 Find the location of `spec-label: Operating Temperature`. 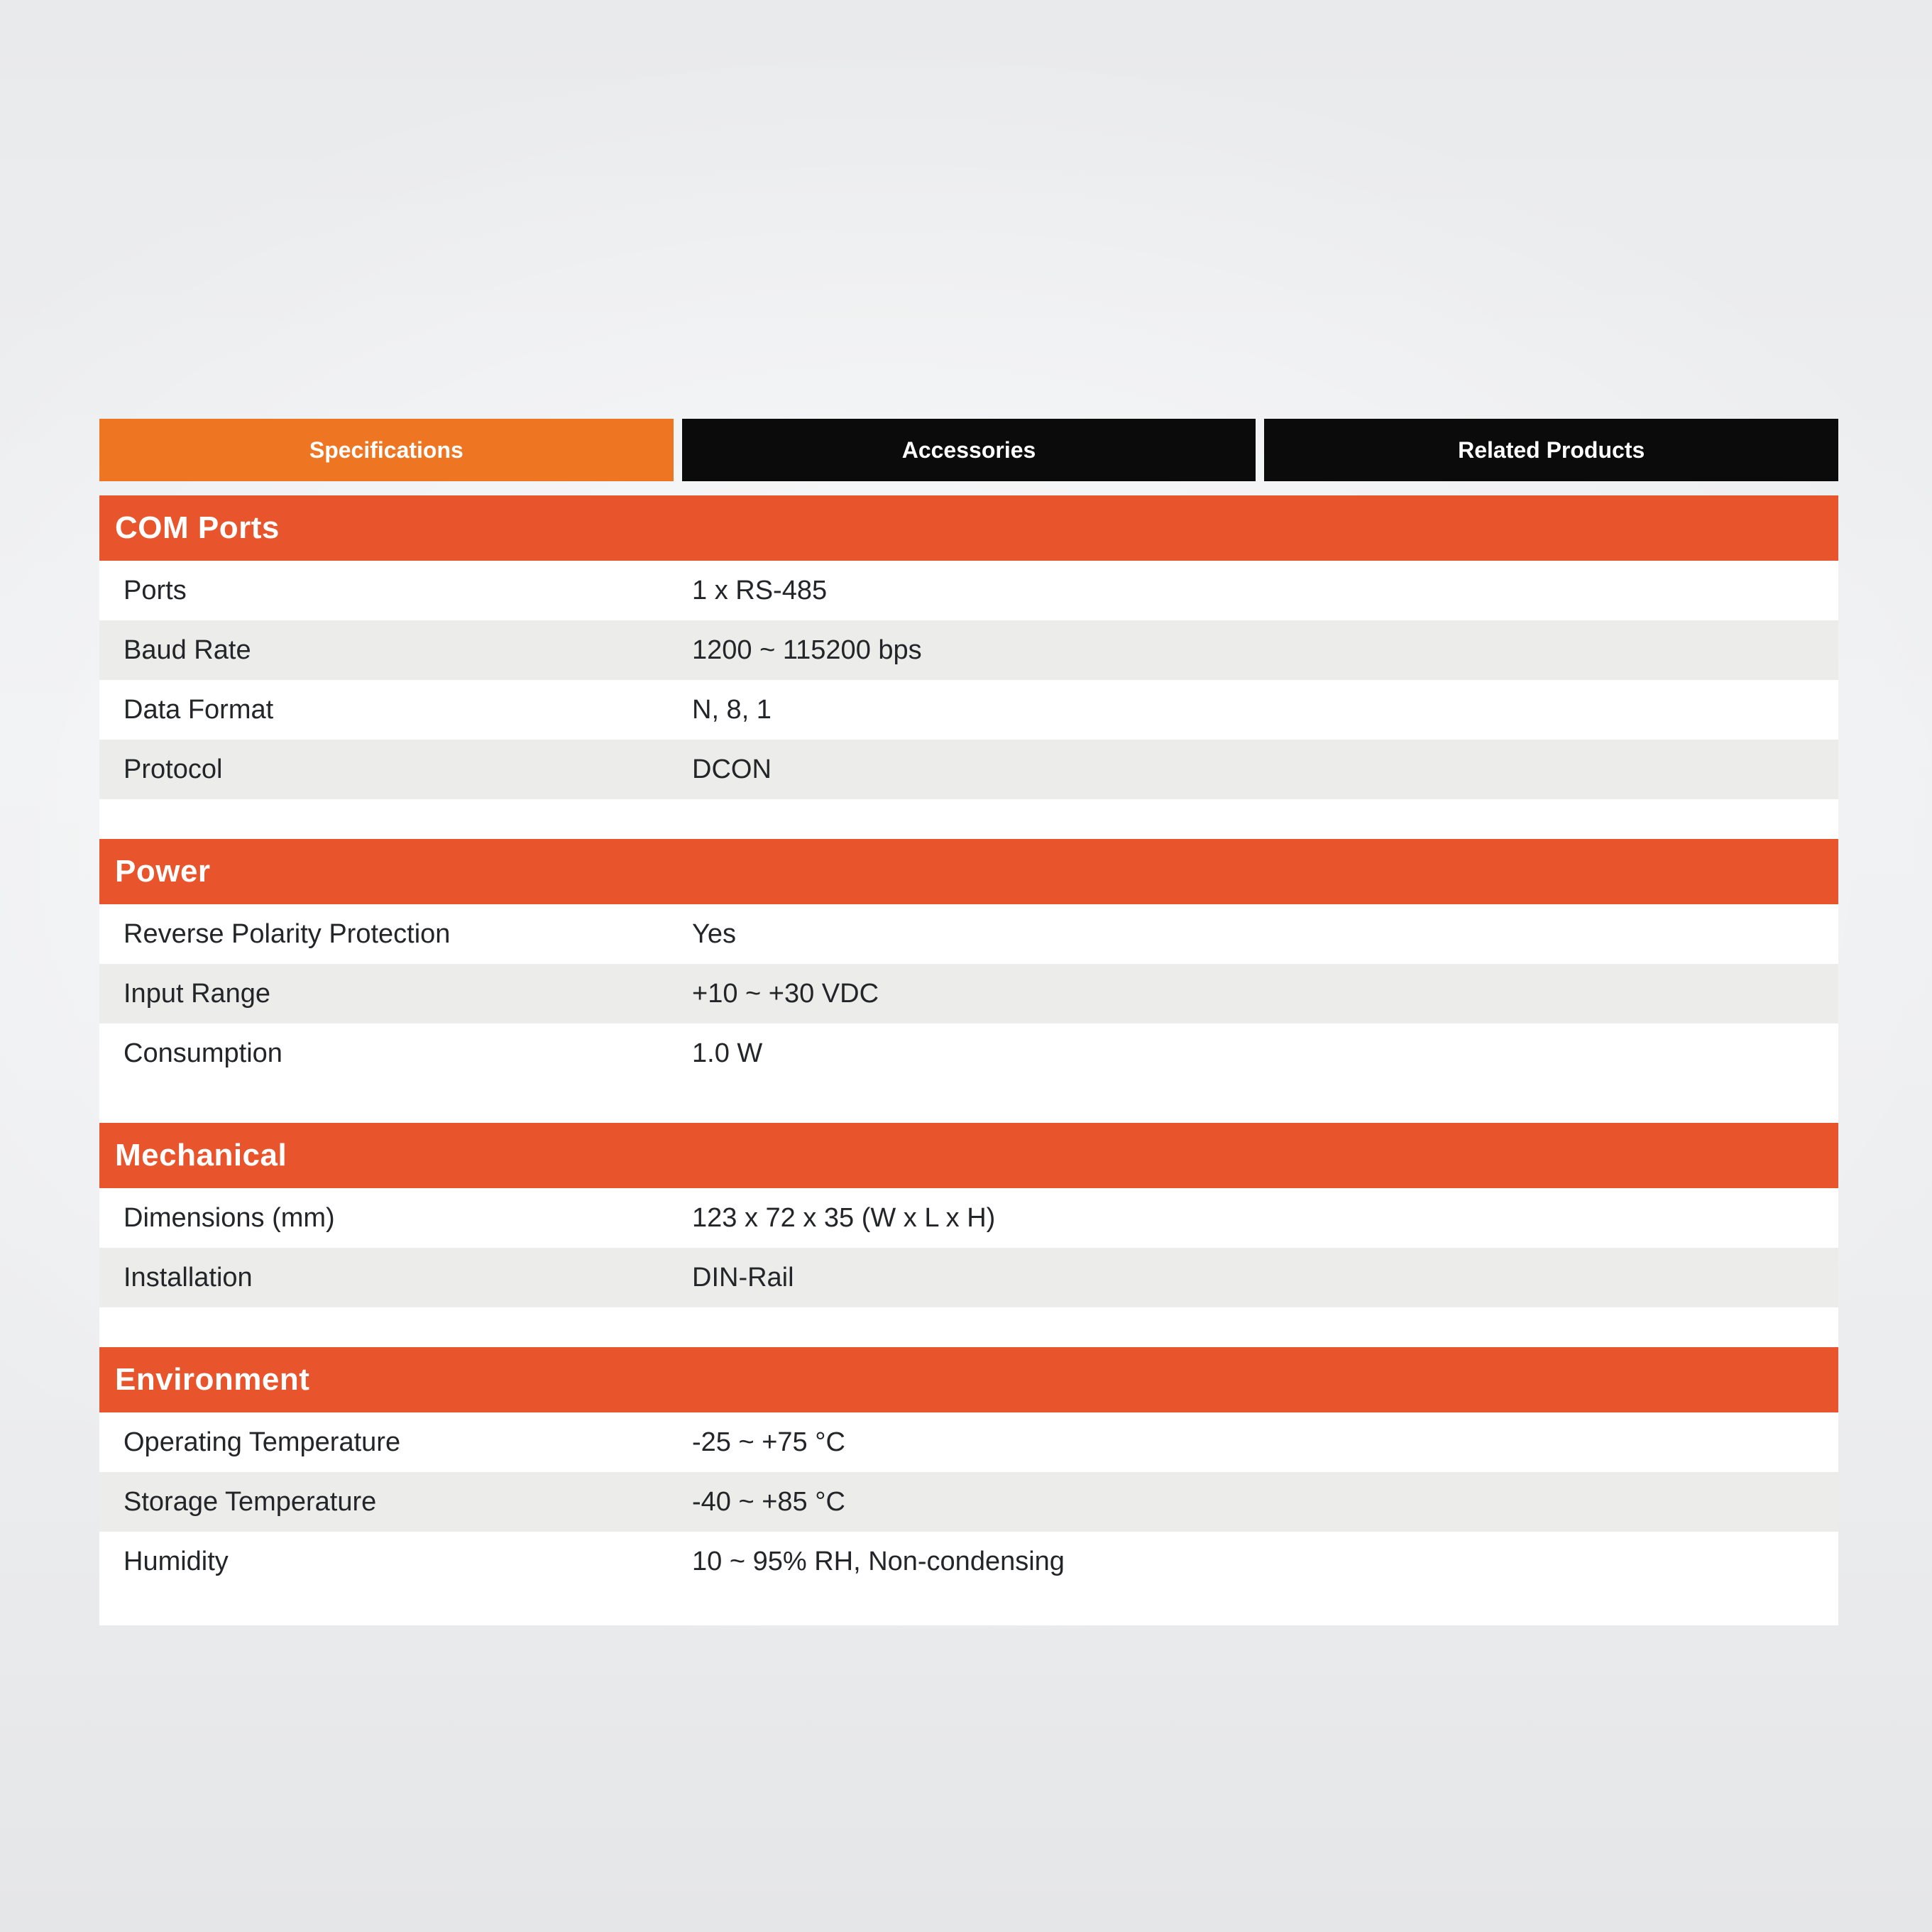

spec-label: Operating Temperature is located at coordinates (262, 1442).